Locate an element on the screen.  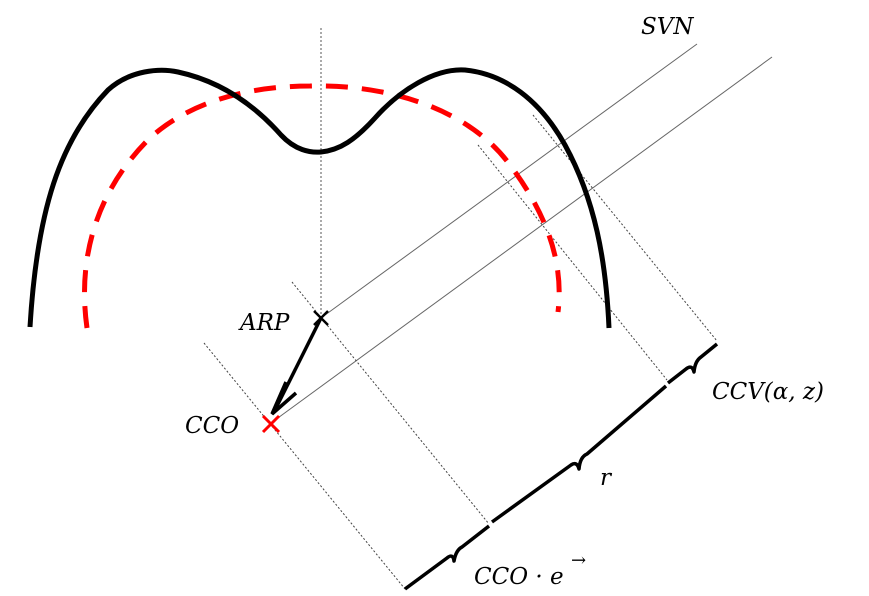
vector-arrowhead is located at coordinates (284, 398).